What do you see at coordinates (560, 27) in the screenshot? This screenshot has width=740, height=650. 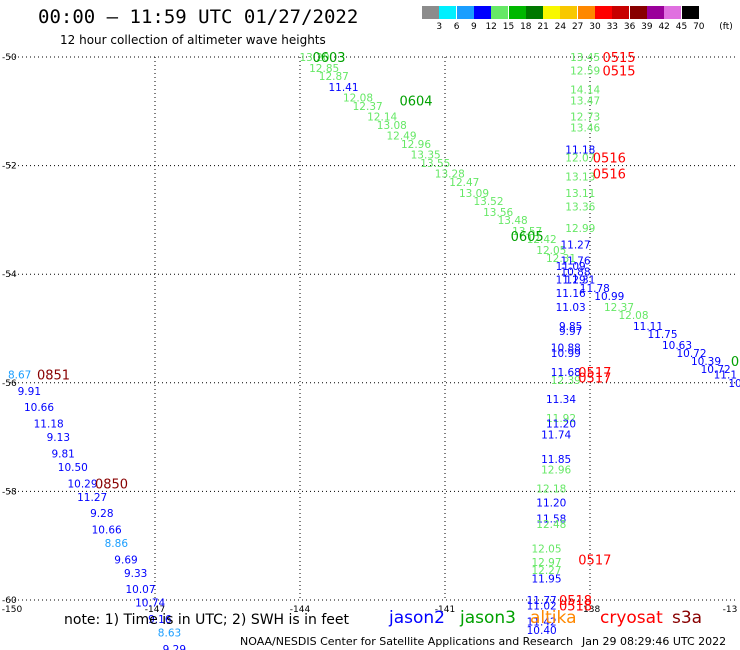 I see `colorbar-tick-label: 24` at bounding box center [560, 27].